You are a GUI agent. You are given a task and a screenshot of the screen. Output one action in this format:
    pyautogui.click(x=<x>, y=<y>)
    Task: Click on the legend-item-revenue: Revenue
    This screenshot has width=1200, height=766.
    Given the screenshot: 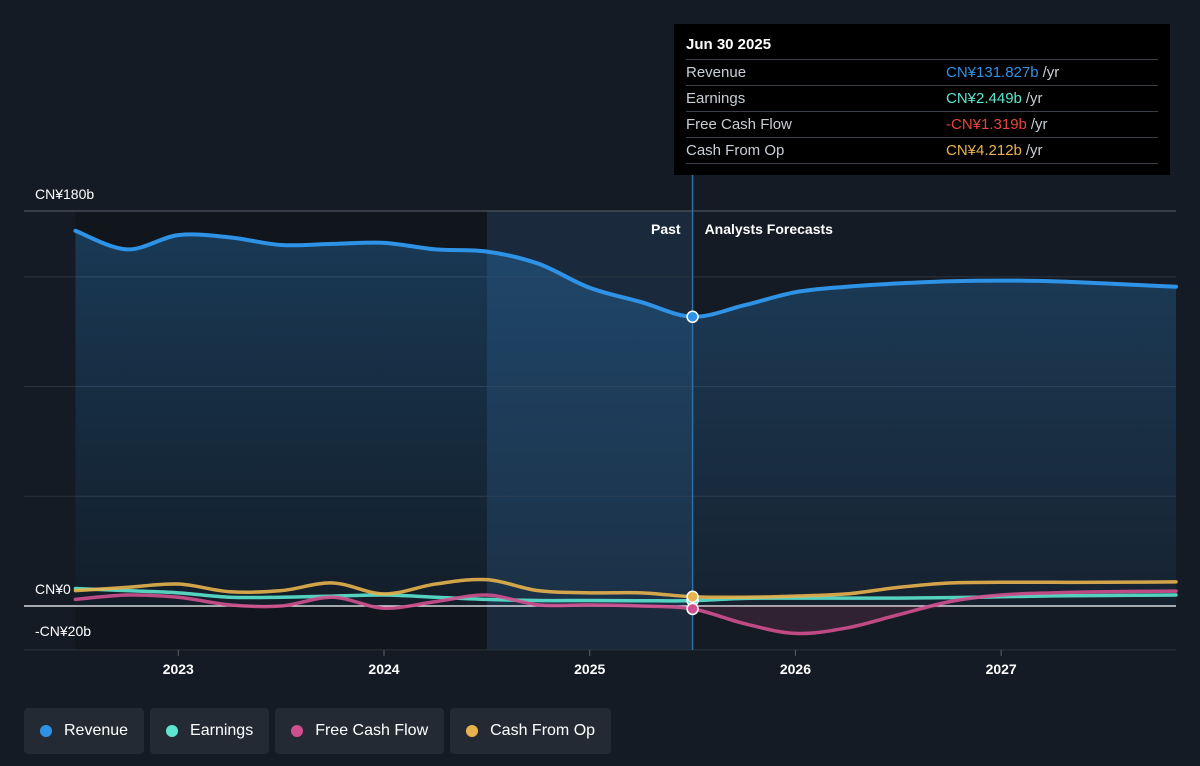 What is the action you would take?
    pyautogui.click(x=84, y=731)
    